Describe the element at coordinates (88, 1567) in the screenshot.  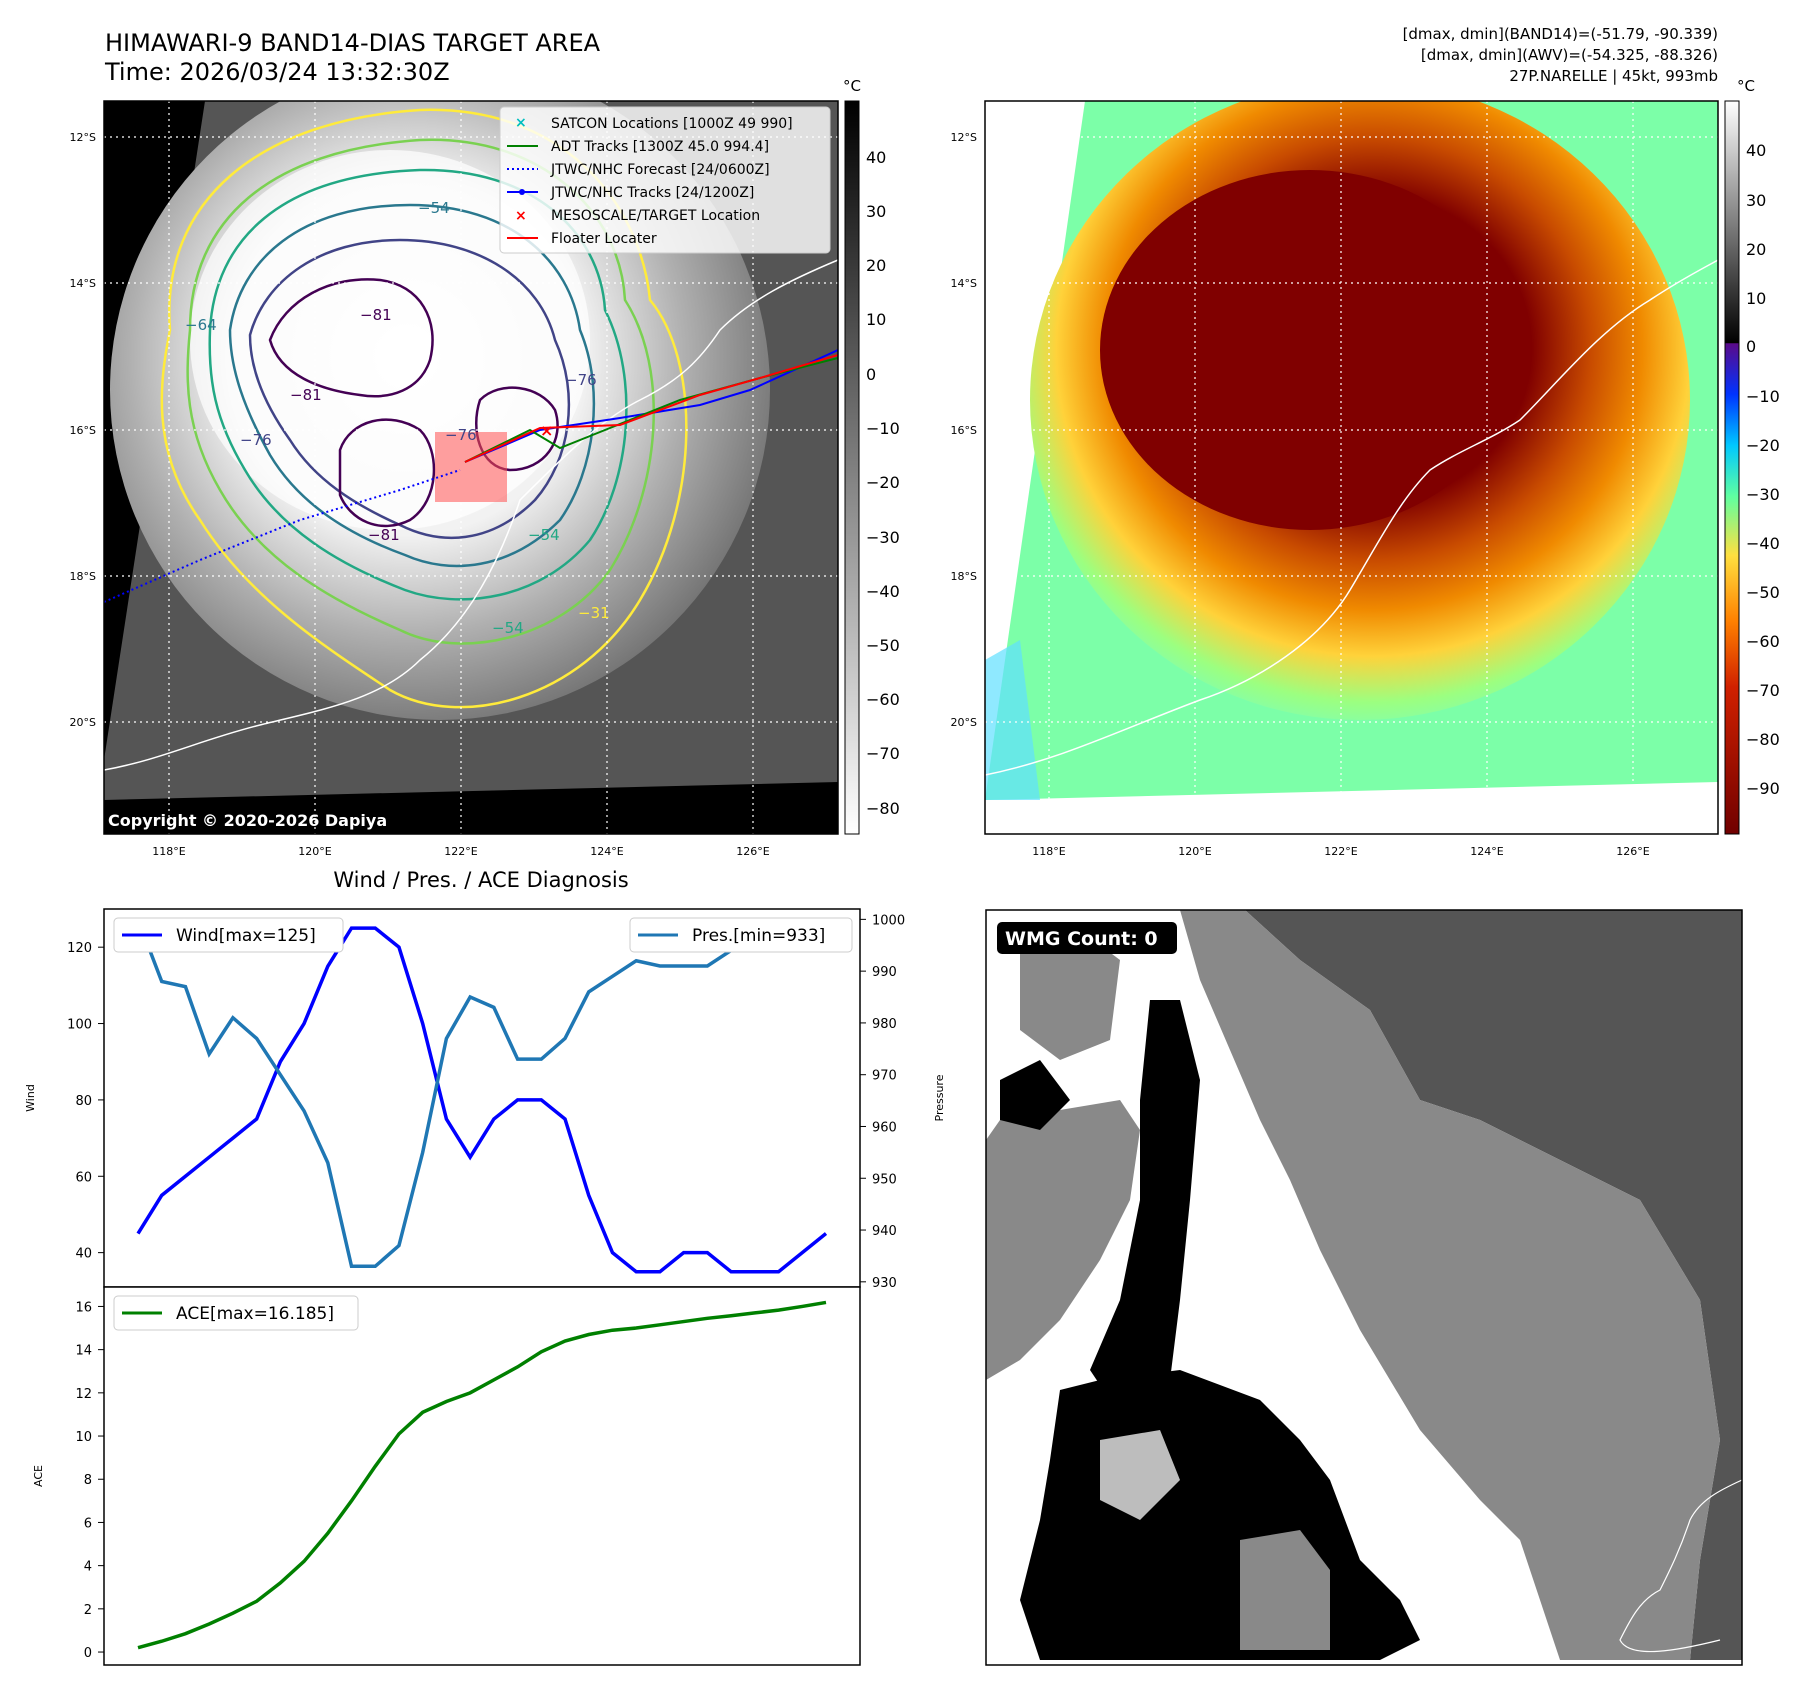
I see `ace-tick-label: 4` at that location.